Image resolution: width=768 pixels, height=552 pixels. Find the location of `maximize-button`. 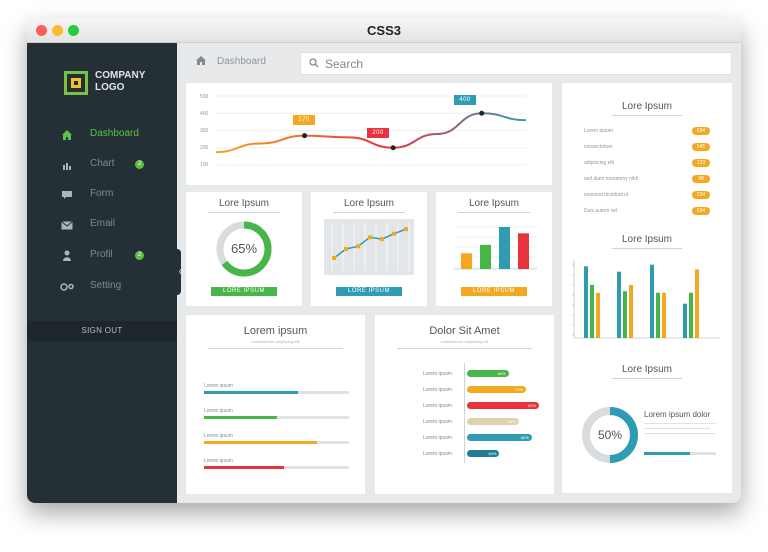

maximize-button is located at coordinates (73, 30).